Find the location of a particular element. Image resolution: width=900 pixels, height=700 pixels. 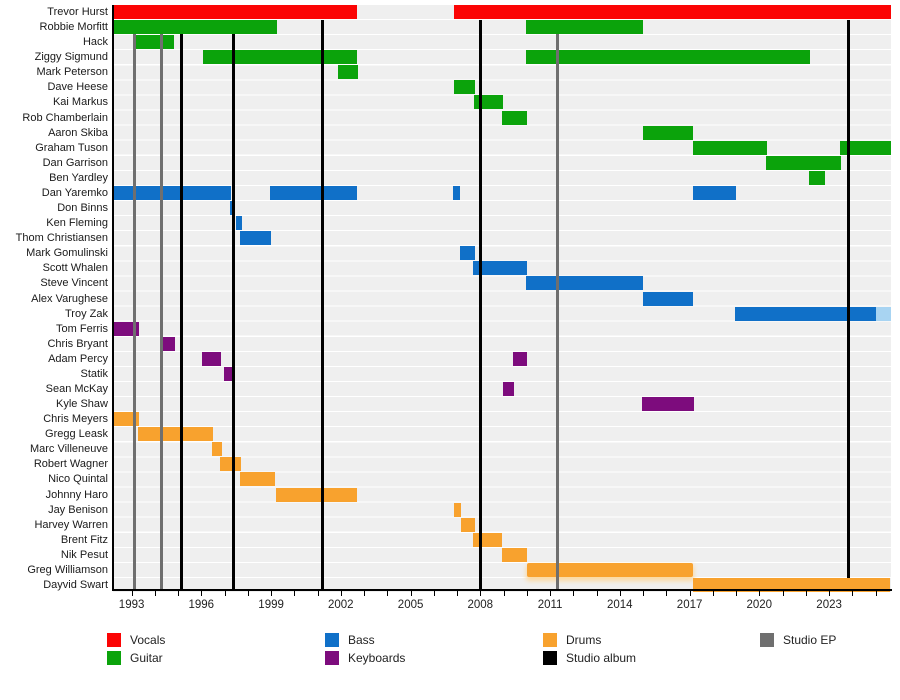

member-name-label: Nik Pesut is located at coordinates (84, 555).